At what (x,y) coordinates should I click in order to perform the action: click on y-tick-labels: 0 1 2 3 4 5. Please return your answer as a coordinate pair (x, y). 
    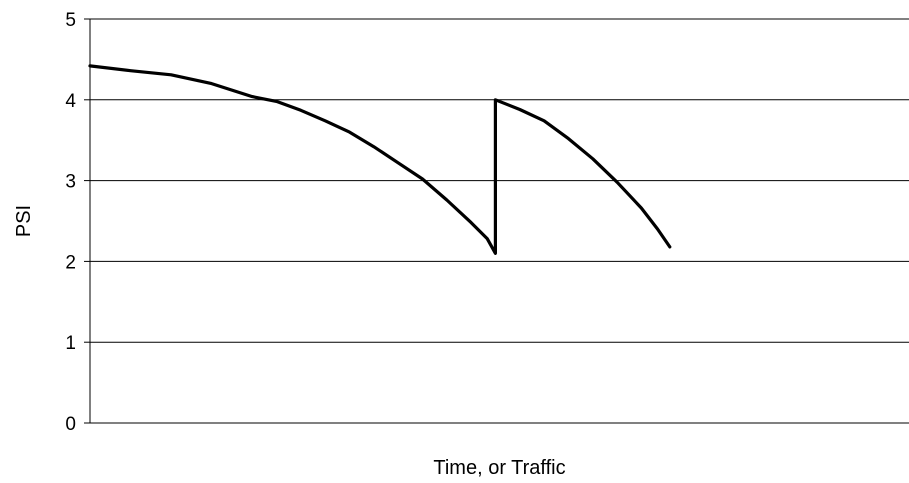
    Looking at the image, I should click on (77, 222).